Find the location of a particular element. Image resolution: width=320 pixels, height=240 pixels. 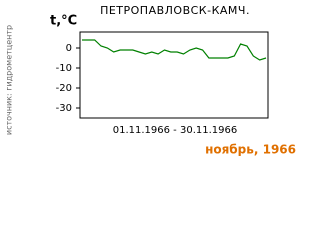

y-tick-label: -30 is located at coordinates (64, 108).